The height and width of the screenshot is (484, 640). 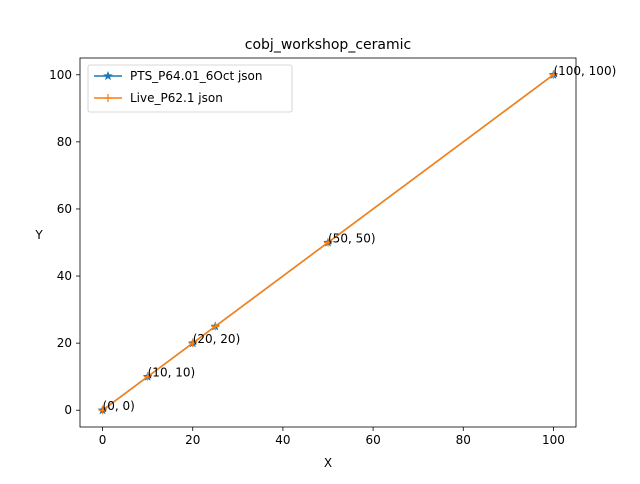 I want to click on legend-label-1: PTS_P64.01_6Oct json, so click(x=196, y=76).